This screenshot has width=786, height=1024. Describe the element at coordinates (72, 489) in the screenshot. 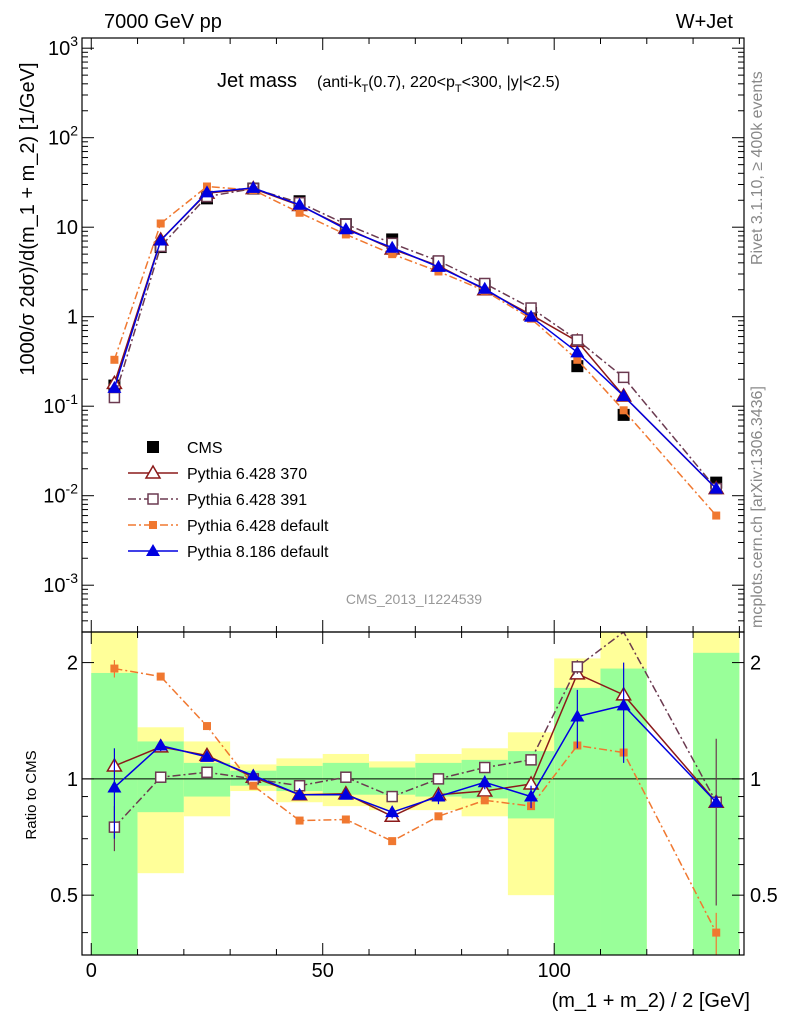

I see `tick-exp: -2` at that location.